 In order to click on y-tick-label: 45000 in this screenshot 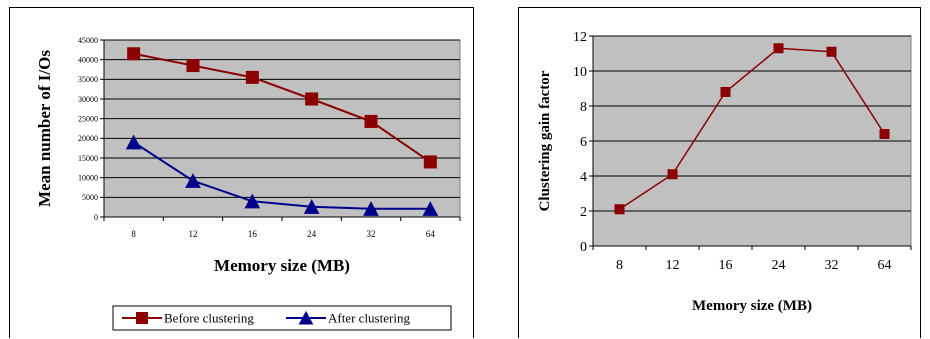, I will do `click(88, 40)`.